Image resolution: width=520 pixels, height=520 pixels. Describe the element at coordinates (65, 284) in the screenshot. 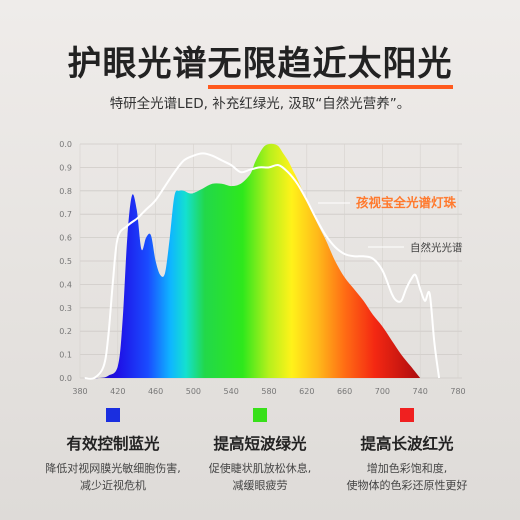

I see `y-tick-label: 0.4` at that location.